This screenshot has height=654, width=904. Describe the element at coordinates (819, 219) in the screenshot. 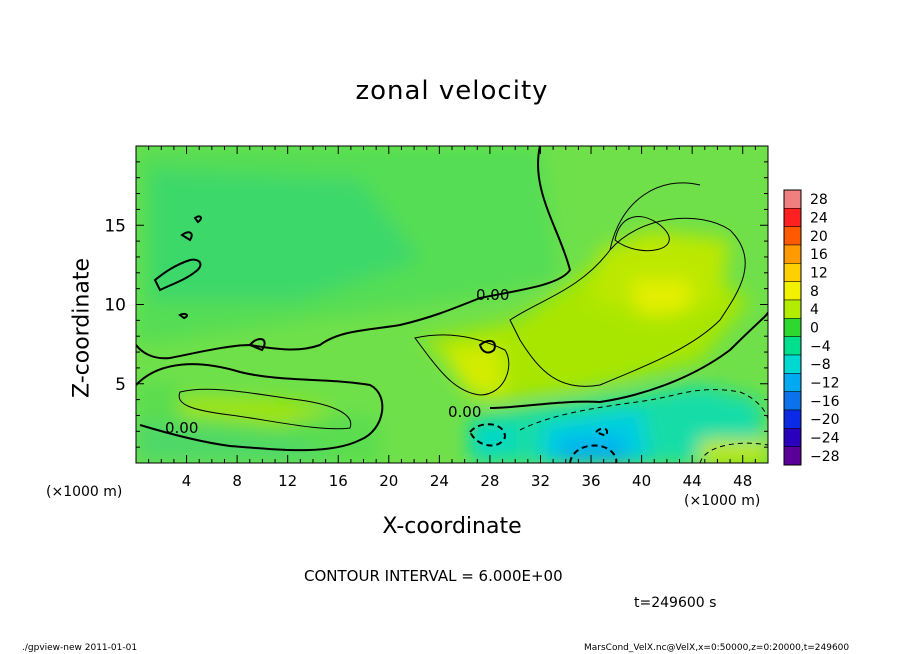

I see `colorbar-label: 24` at that location.